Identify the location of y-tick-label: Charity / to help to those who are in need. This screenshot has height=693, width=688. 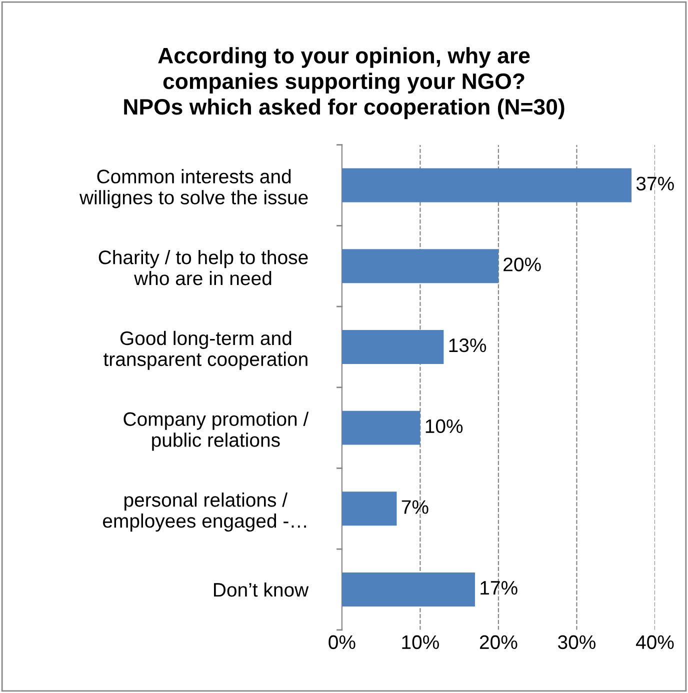
(203, 268).